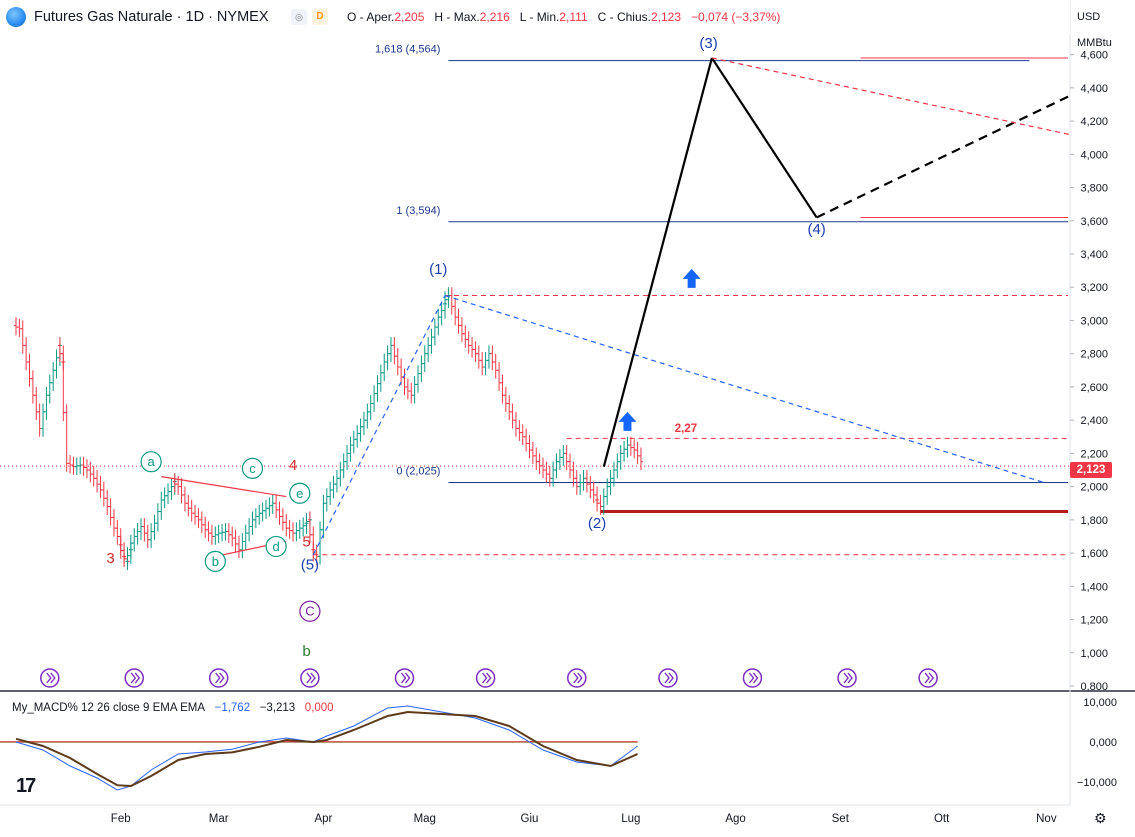 This screenshot has height=837, width=1135. Describe the element at coordinates (708, 43) in the screenshot. I see `wave-label: (3)` at that location.